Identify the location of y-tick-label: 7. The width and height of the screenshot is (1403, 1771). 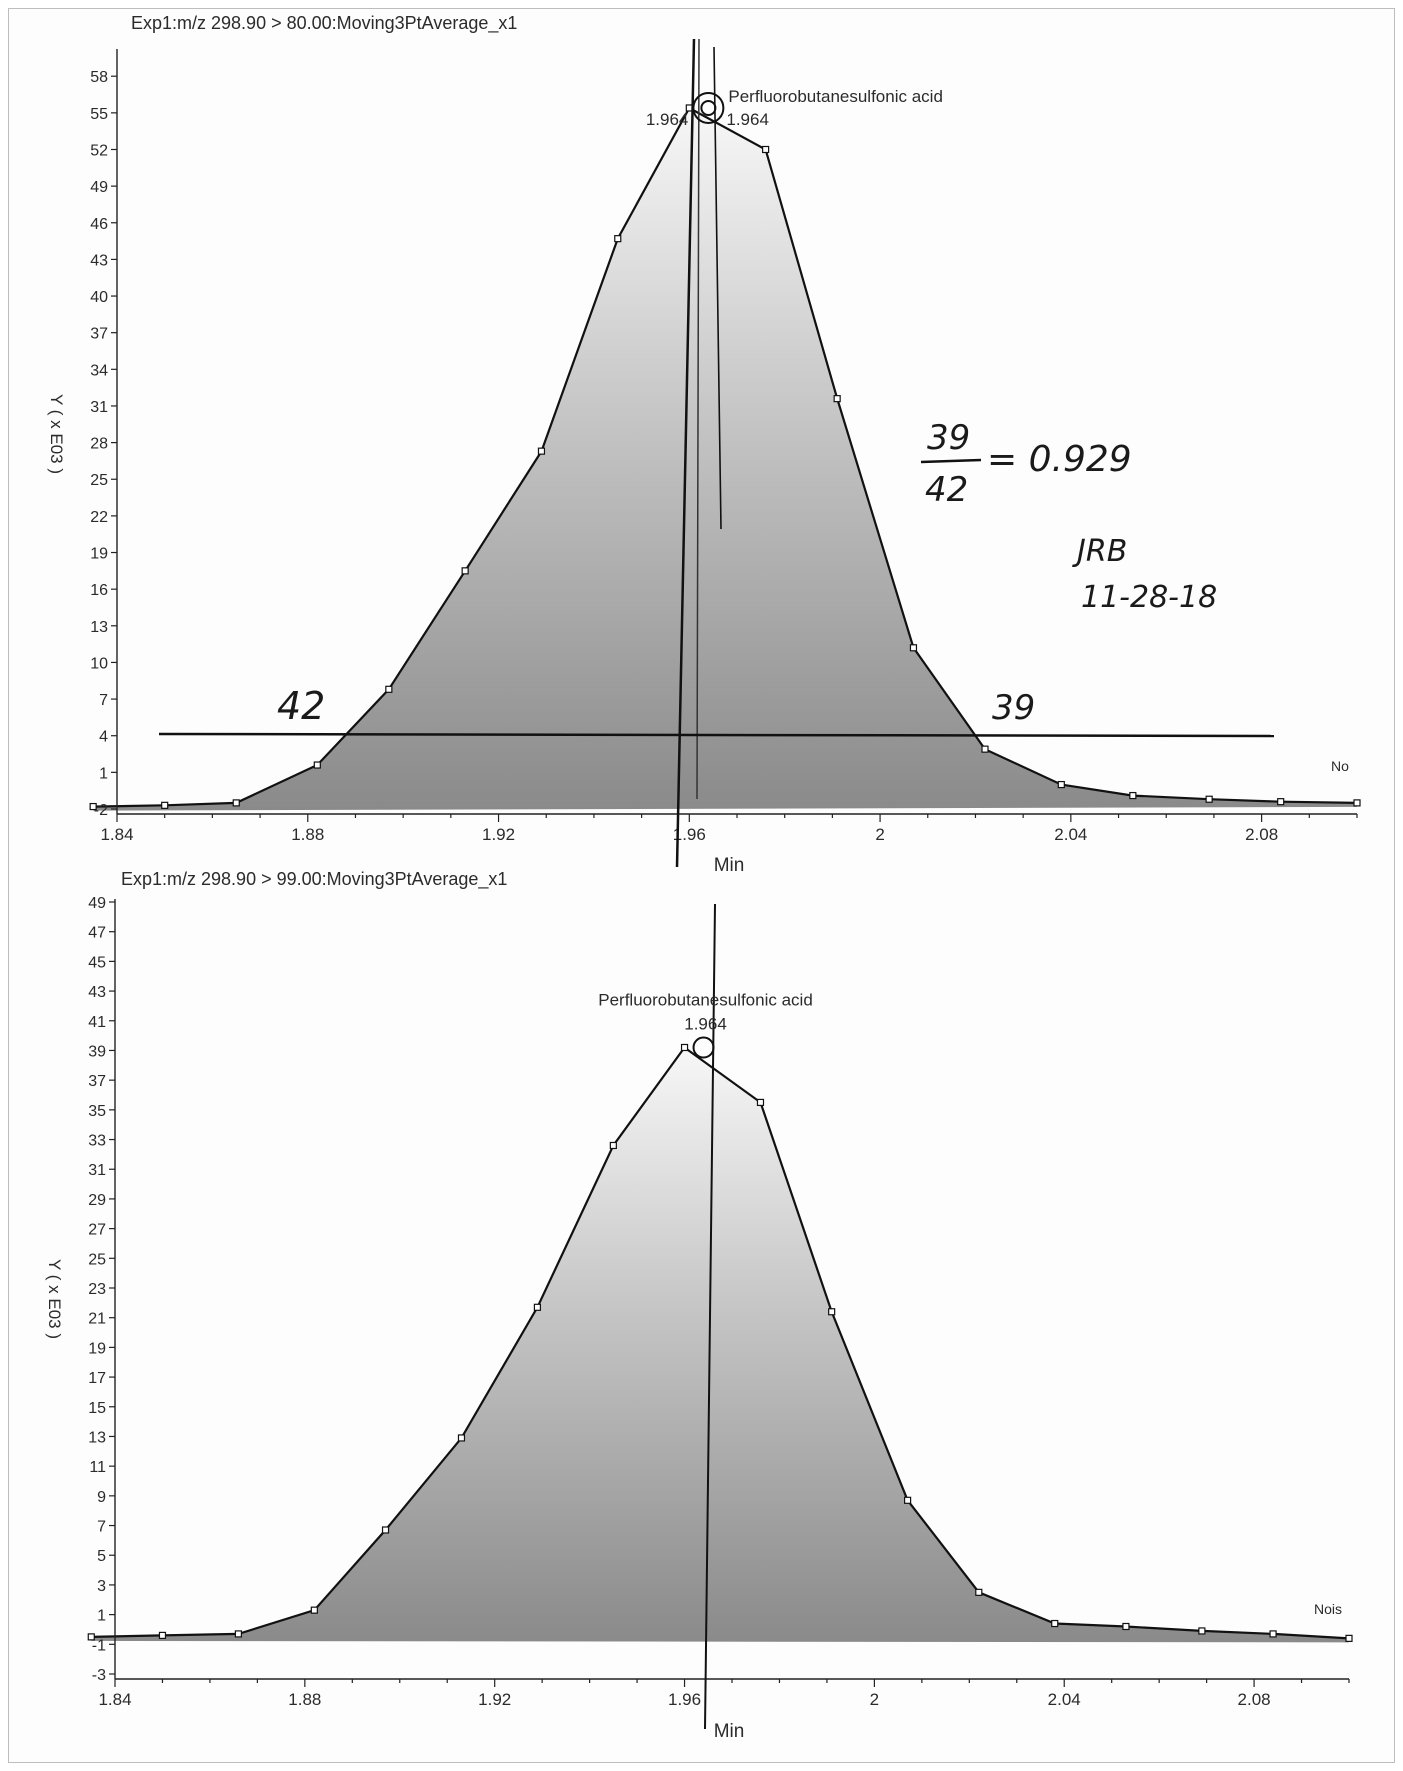
(101, 1527).